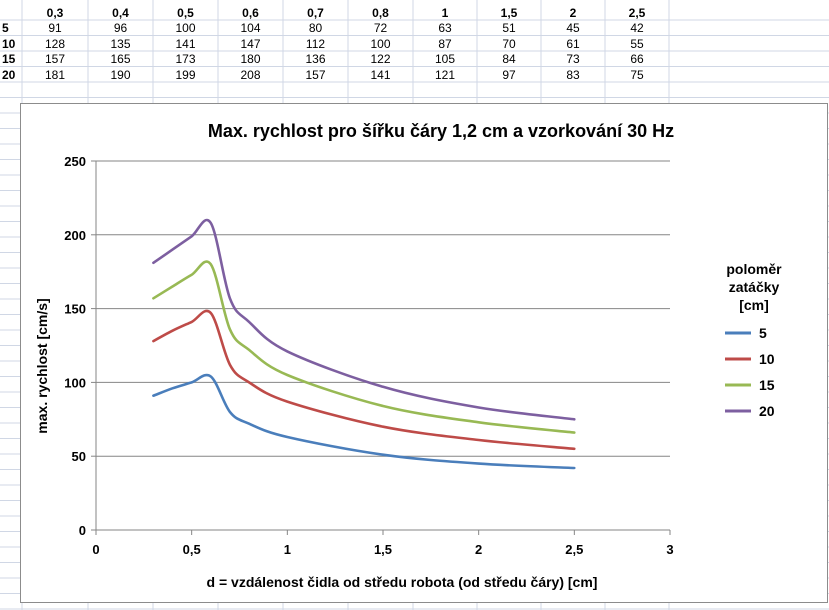 Image resolution: width=829 pixels, height=610 pixels. Describe the element at coordinates (754, 287) in the screenshot. I see `legend-title: zatáčky` at that location.